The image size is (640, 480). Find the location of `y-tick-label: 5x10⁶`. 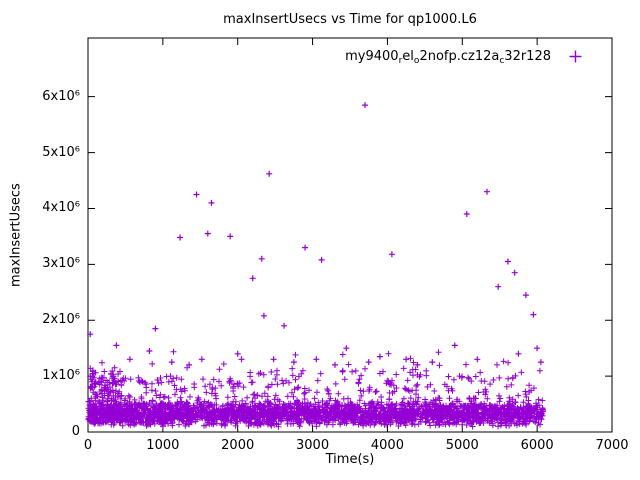

y-tick-label: 5x10⁶ is located at coordinates (61, 152).